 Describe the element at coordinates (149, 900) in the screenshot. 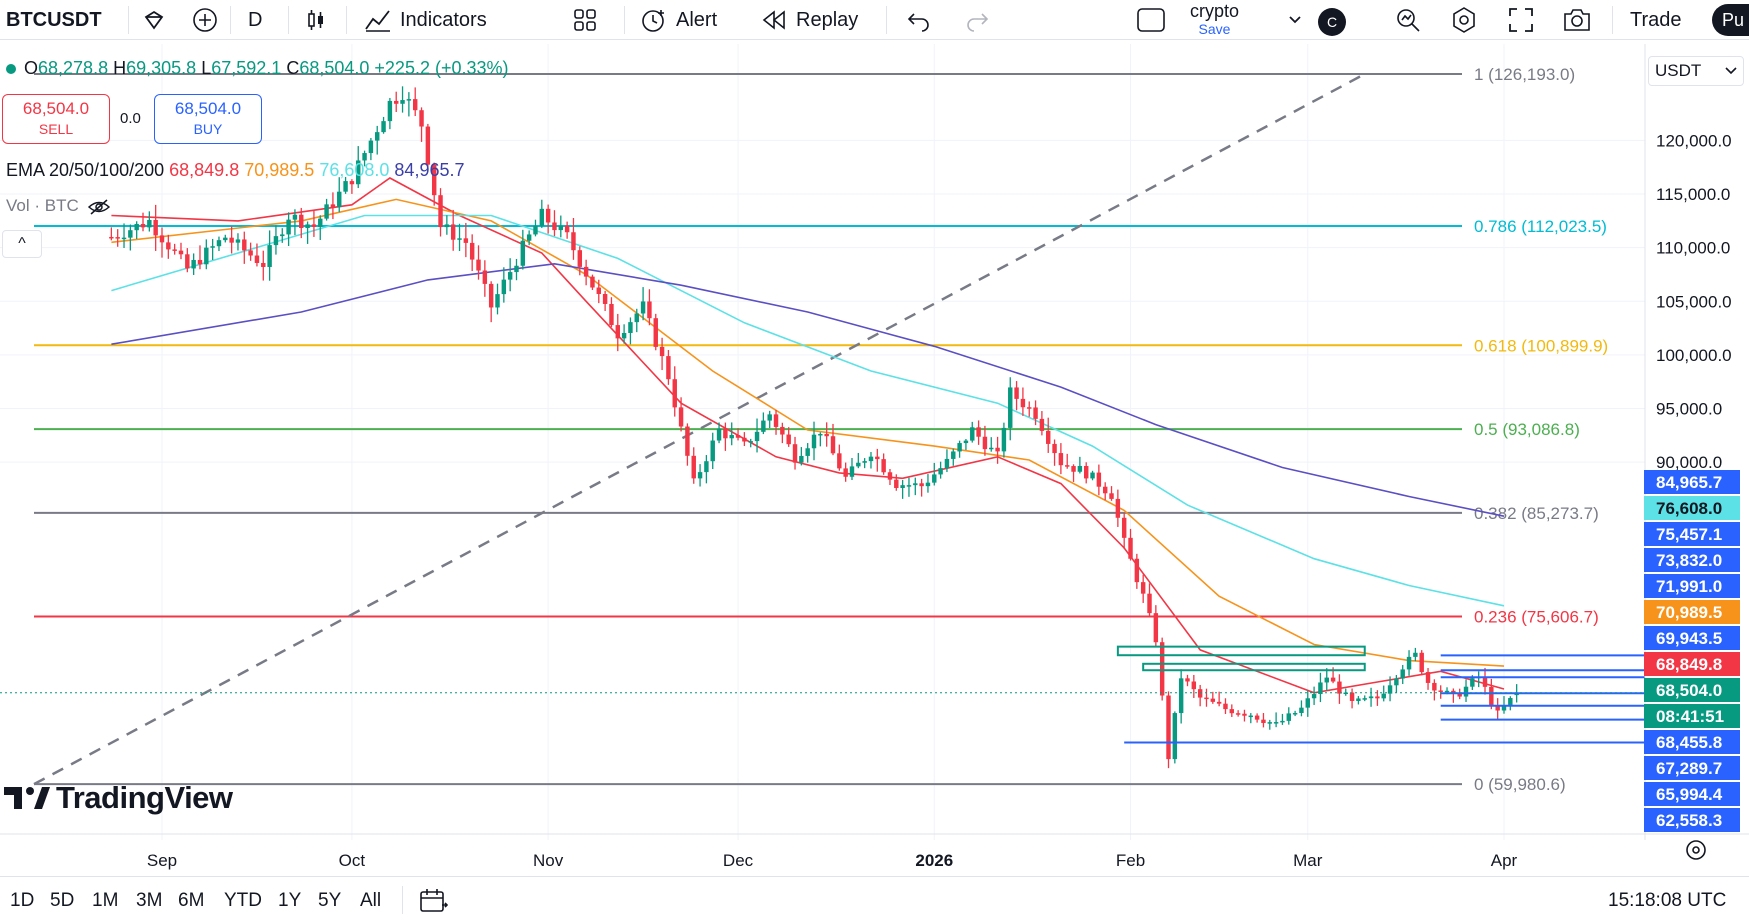

I see `range-3m: 3M` at that location.